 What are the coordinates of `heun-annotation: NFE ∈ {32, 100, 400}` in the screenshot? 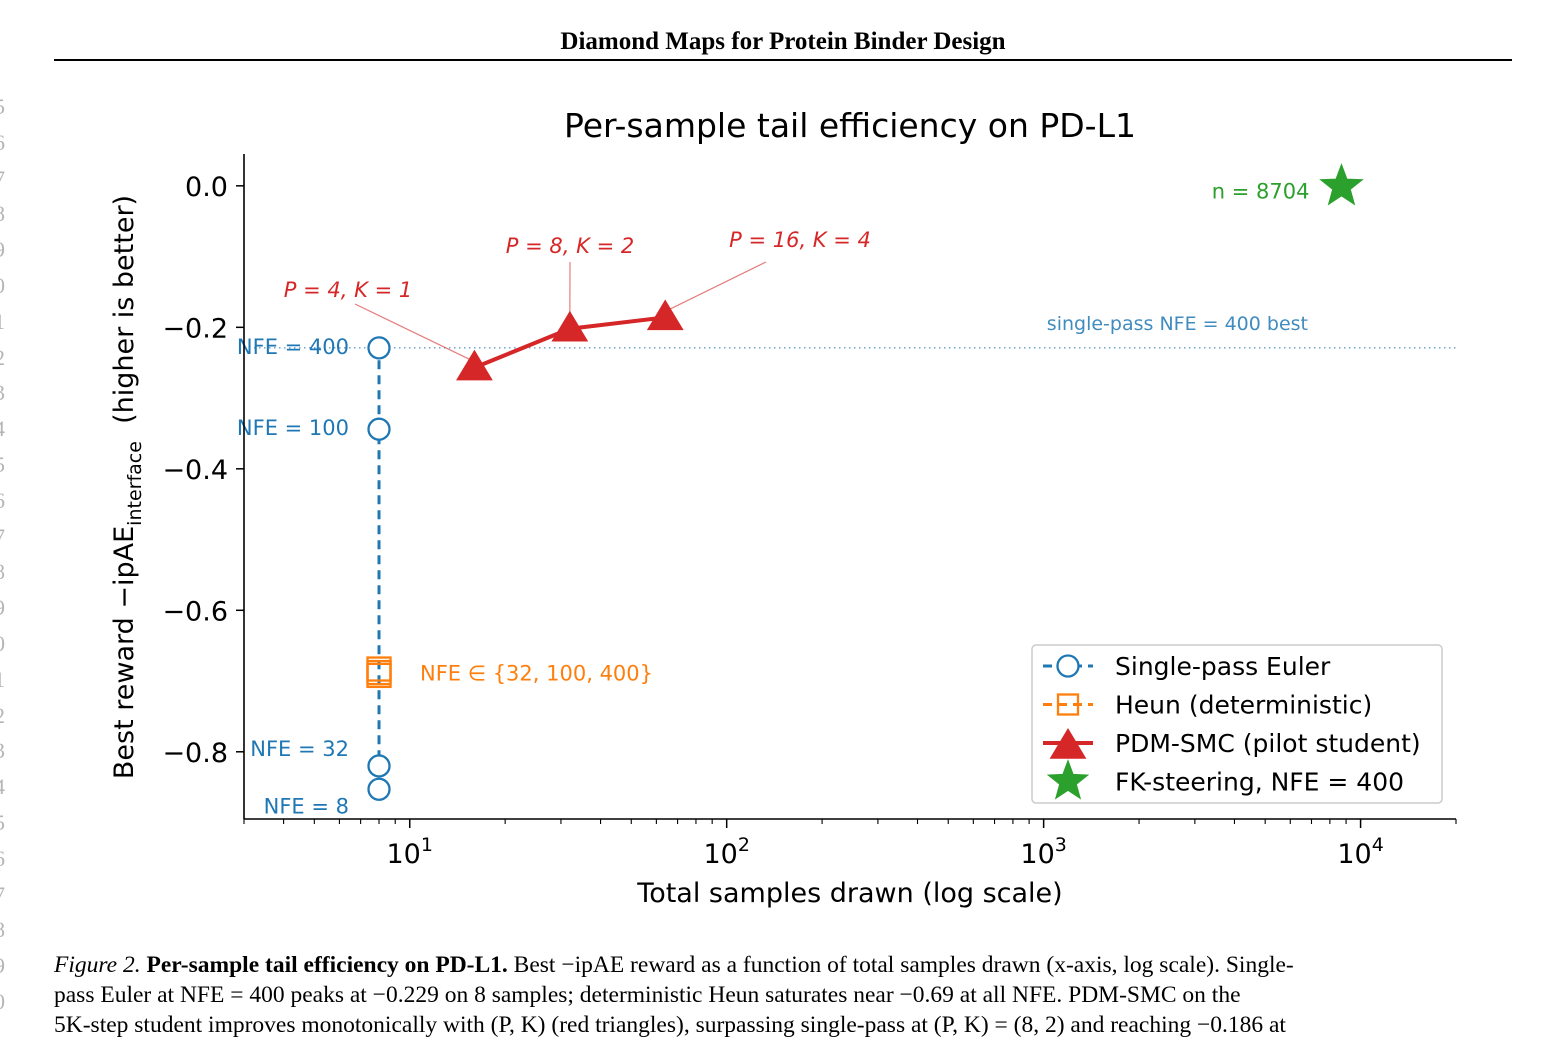 It's located at (536, 674).